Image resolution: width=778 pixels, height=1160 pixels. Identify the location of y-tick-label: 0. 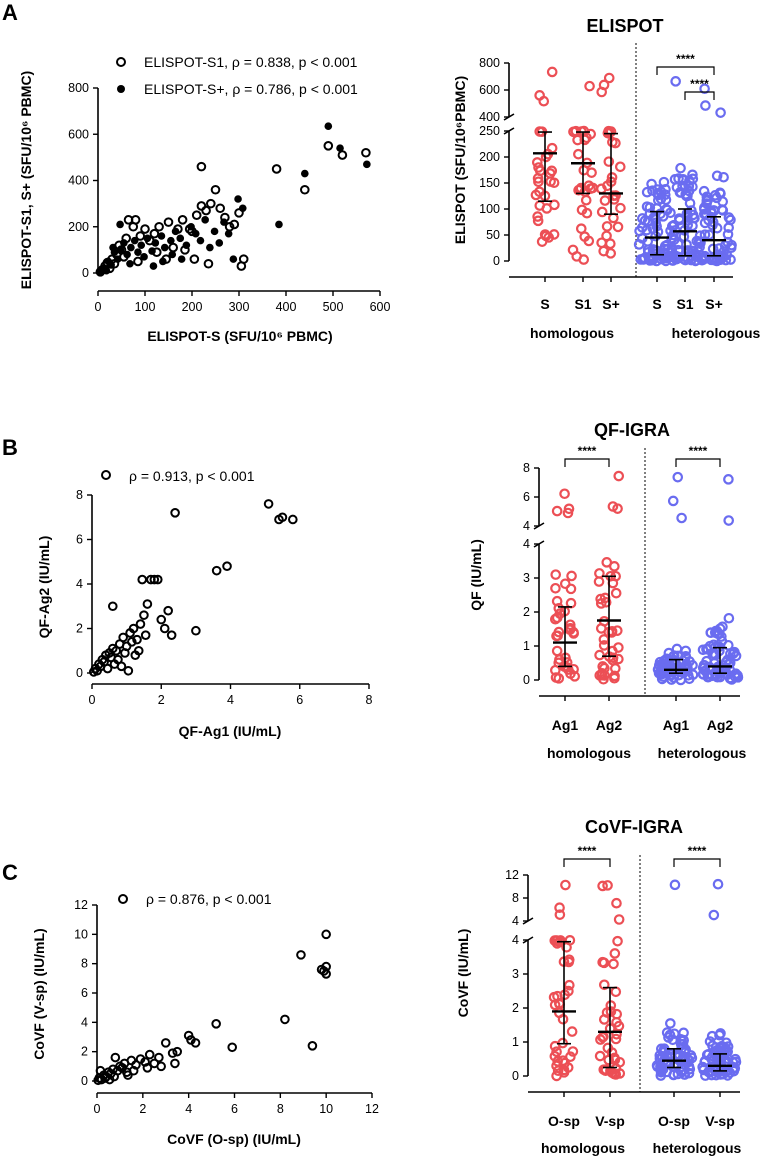
(84, 1081).